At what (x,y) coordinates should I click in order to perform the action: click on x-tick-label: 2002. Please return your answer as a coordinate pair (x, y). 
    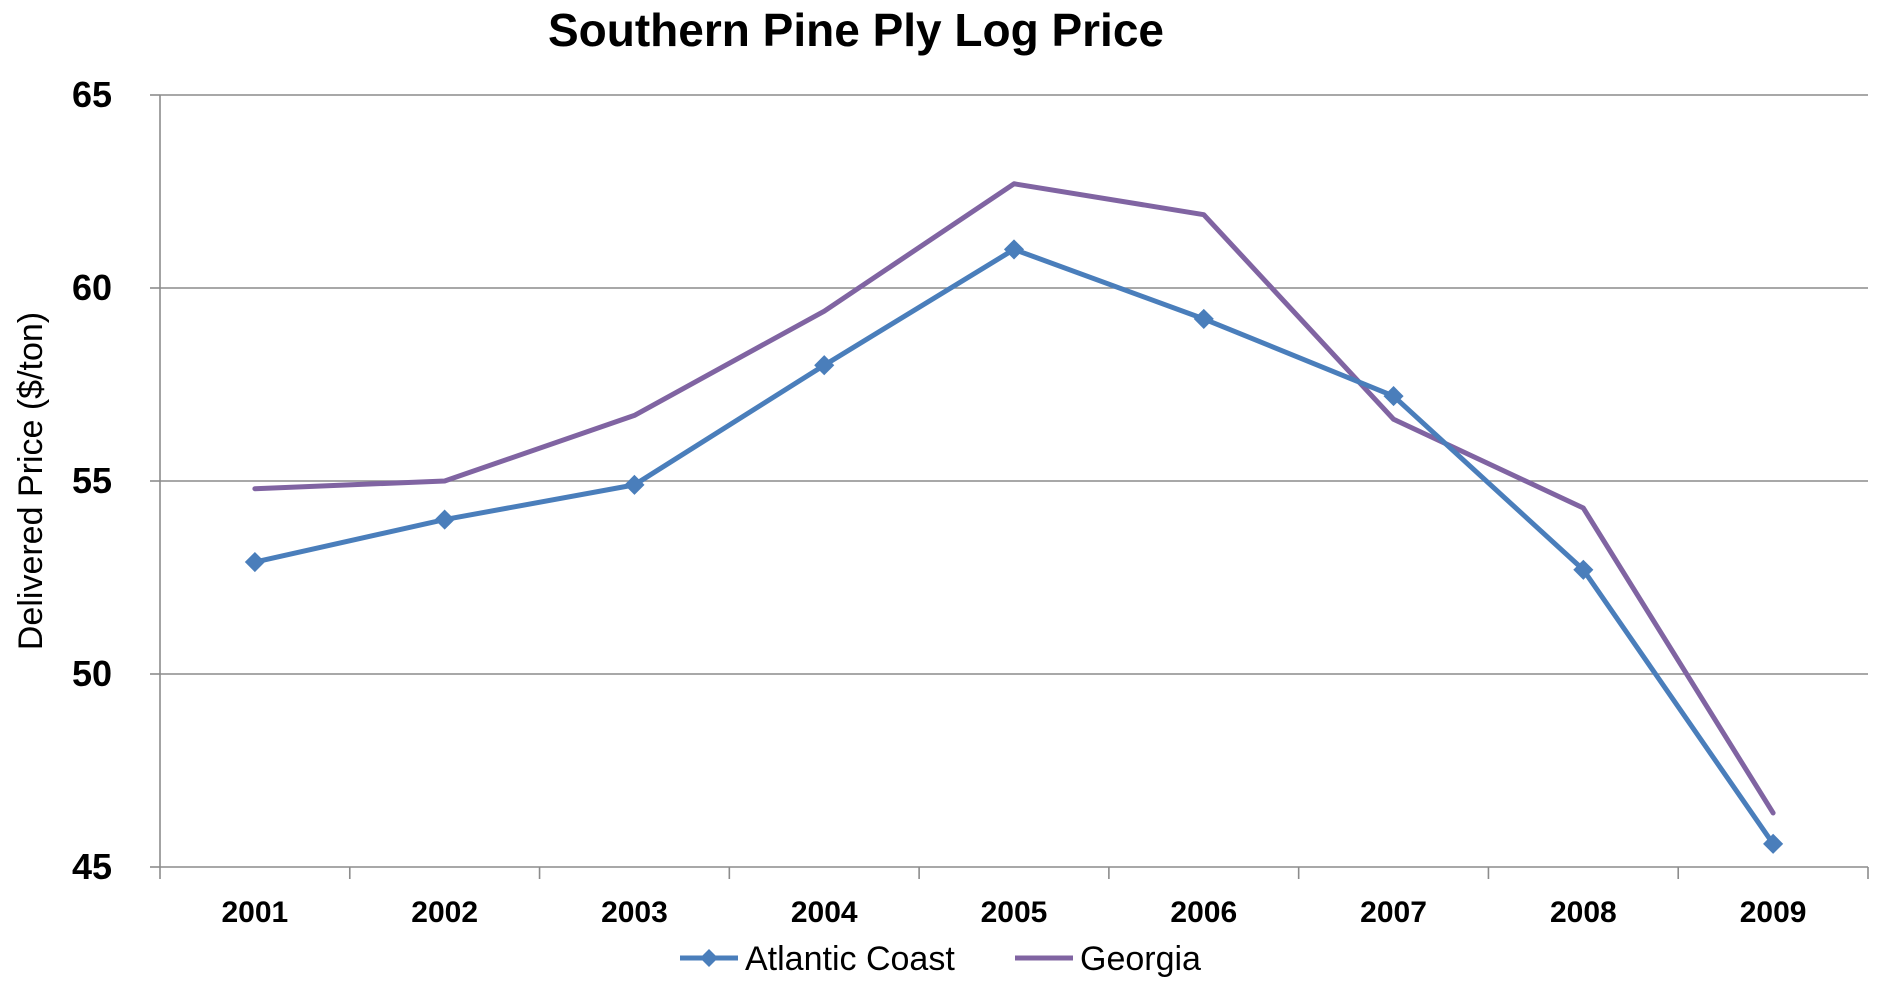
    Looking at the image, I should click on (444, 912).